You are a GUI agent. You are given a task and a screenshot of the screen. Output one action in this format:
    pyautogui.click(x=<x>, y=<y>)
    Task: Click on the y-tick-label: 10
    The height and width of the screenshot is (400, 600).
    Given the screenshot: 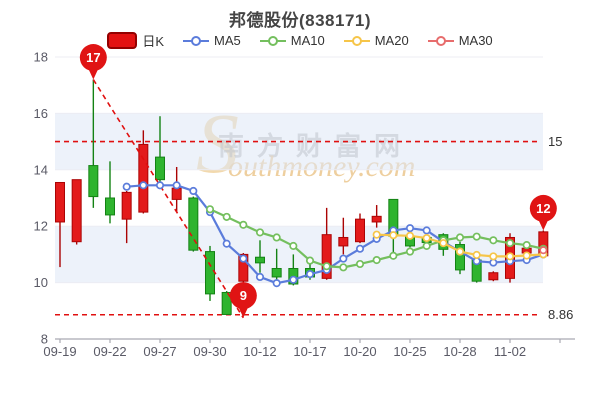 What is the action you would take?
    pyautogui.click(x=41, y=282)
    